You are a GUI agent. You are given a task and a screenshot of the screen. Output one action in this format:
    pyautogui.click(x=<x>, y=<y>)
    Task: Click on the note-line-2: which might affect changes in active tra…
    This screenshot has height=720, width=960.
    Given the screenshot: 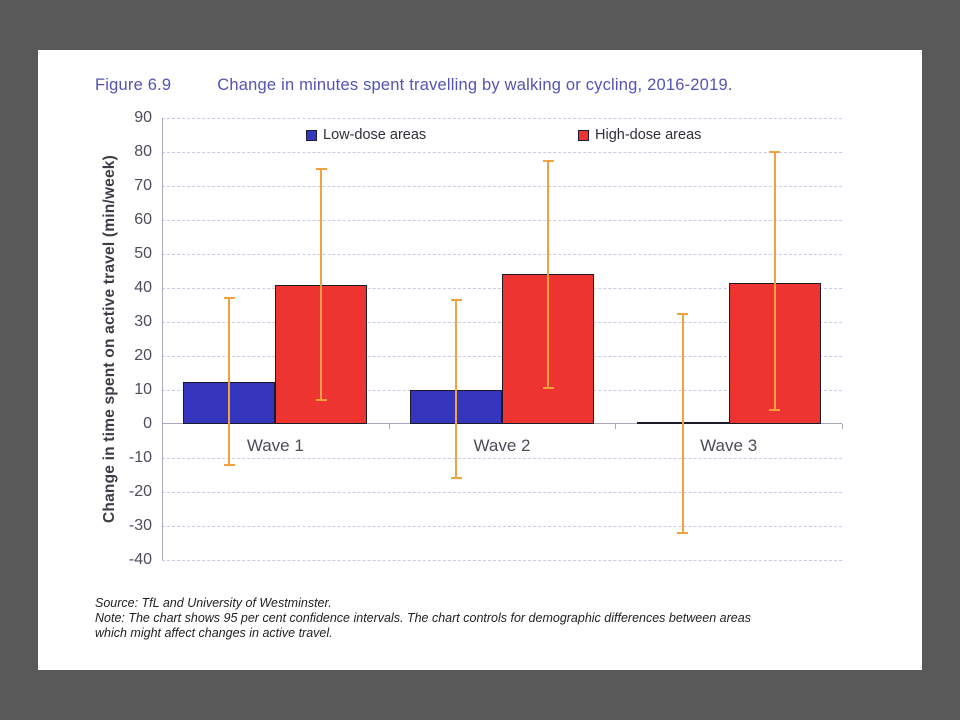 What is the action you would take?
    pyautogui.click(x=214, y=633)
    